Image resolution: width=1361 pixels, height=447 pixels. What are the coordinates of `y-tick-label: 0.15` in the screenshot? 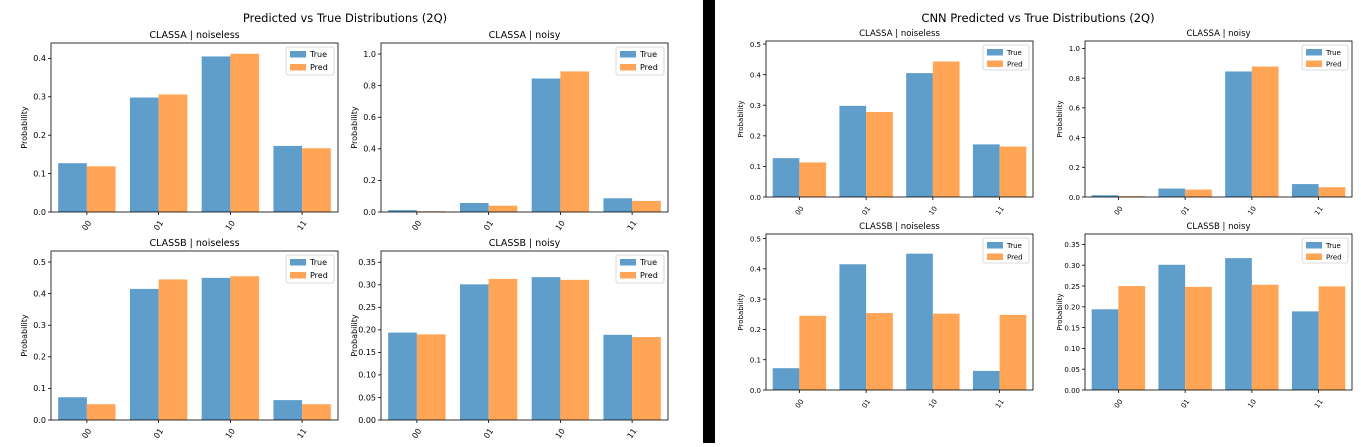 It's located at (367, 352).